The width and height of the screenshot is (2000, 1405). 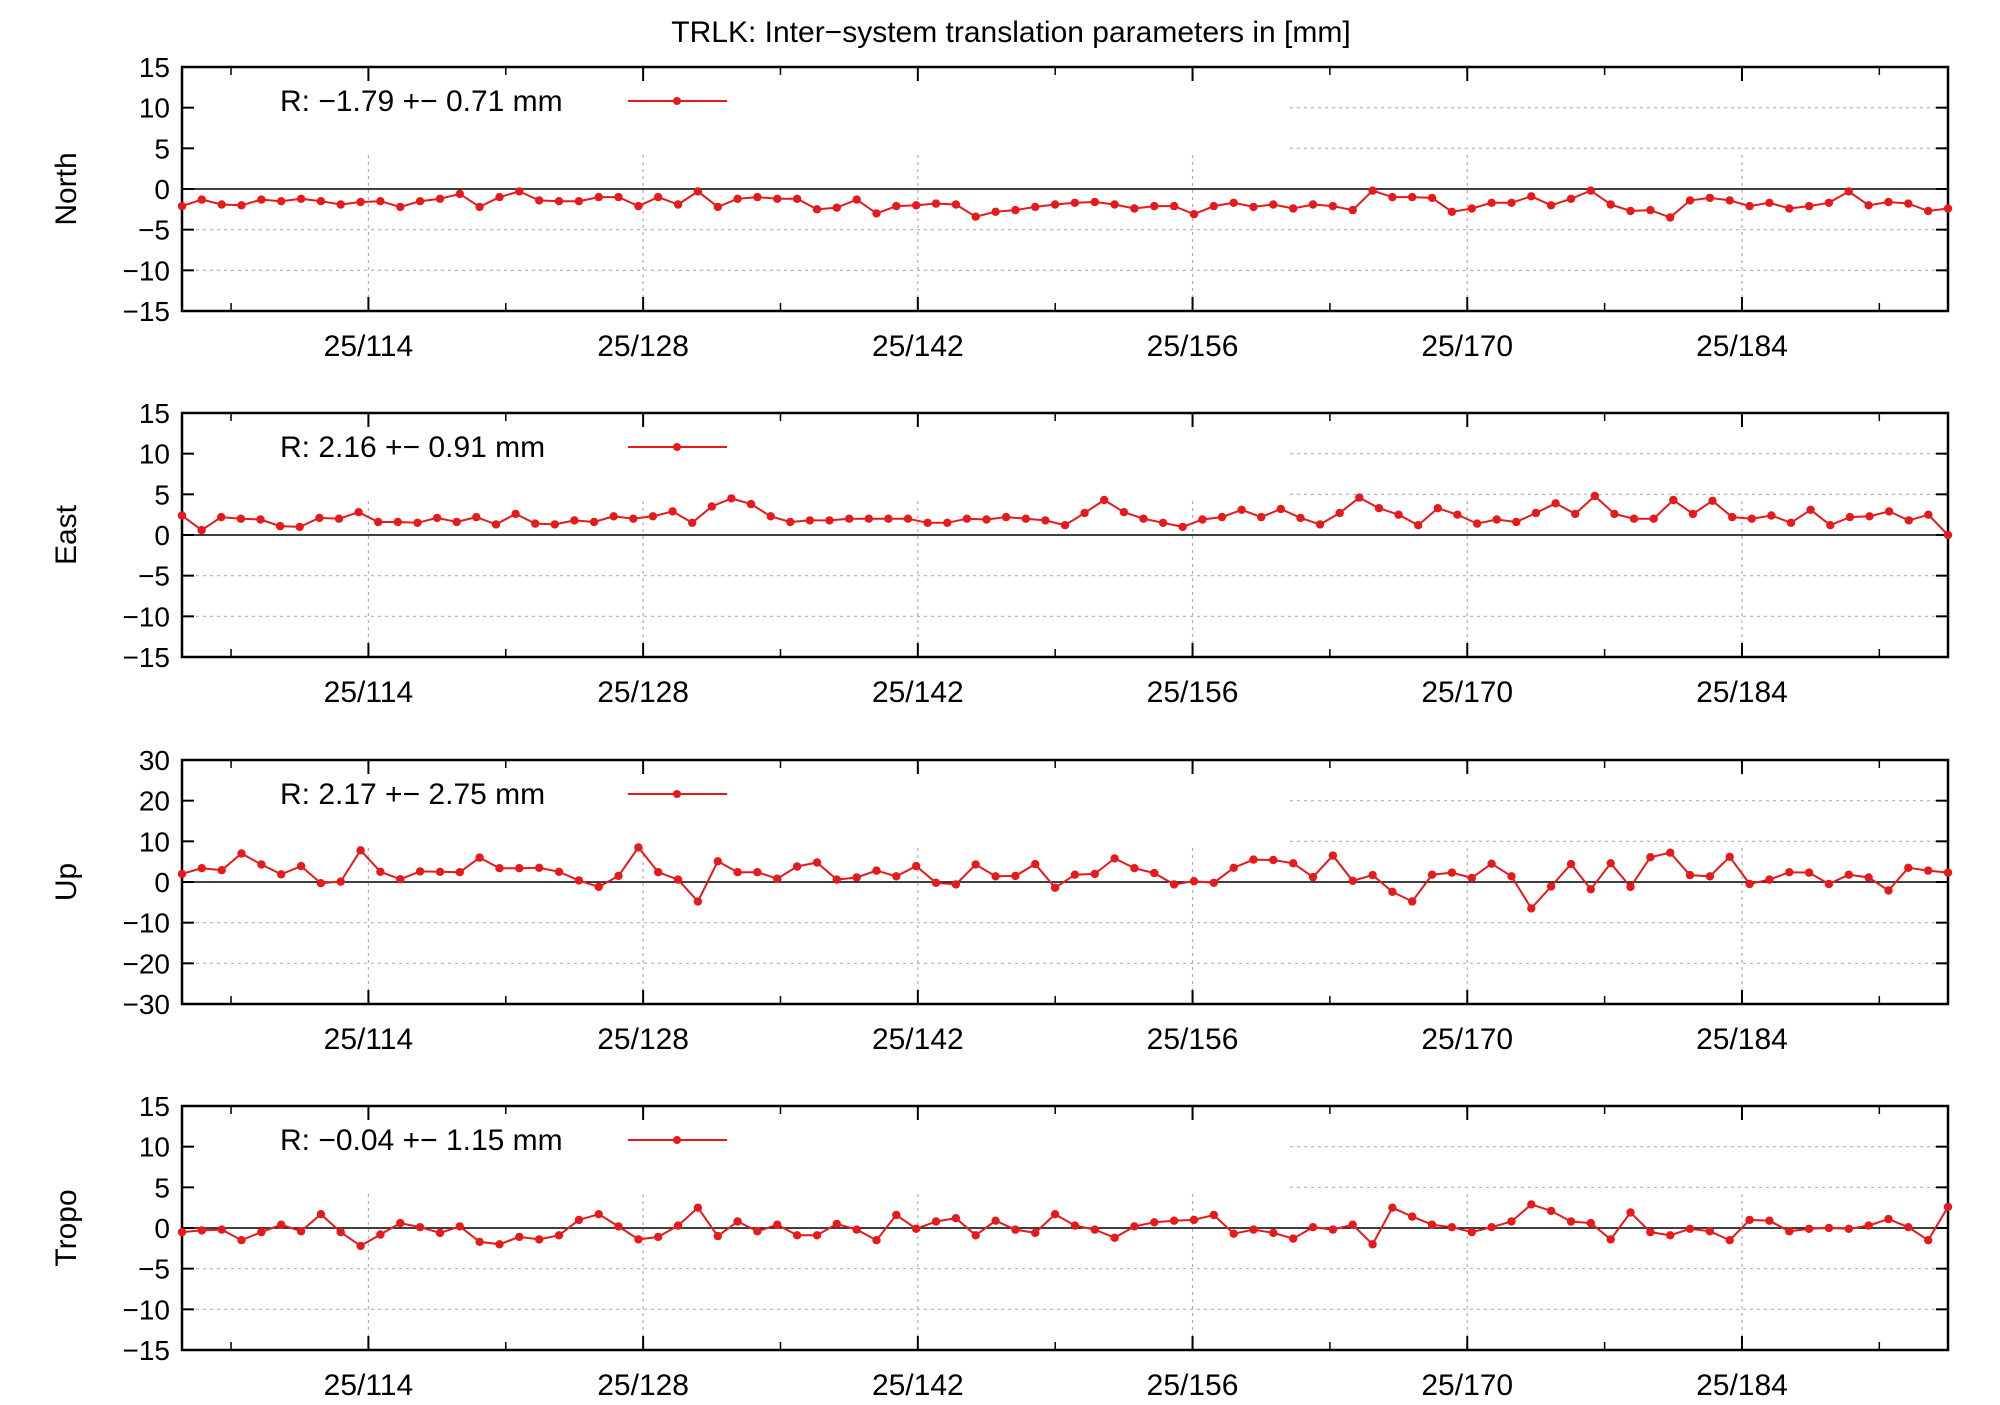 What do you see at coordinates (677, 447) in the screenshot?
I see `legend-marker` at bounding box center [677, 447].